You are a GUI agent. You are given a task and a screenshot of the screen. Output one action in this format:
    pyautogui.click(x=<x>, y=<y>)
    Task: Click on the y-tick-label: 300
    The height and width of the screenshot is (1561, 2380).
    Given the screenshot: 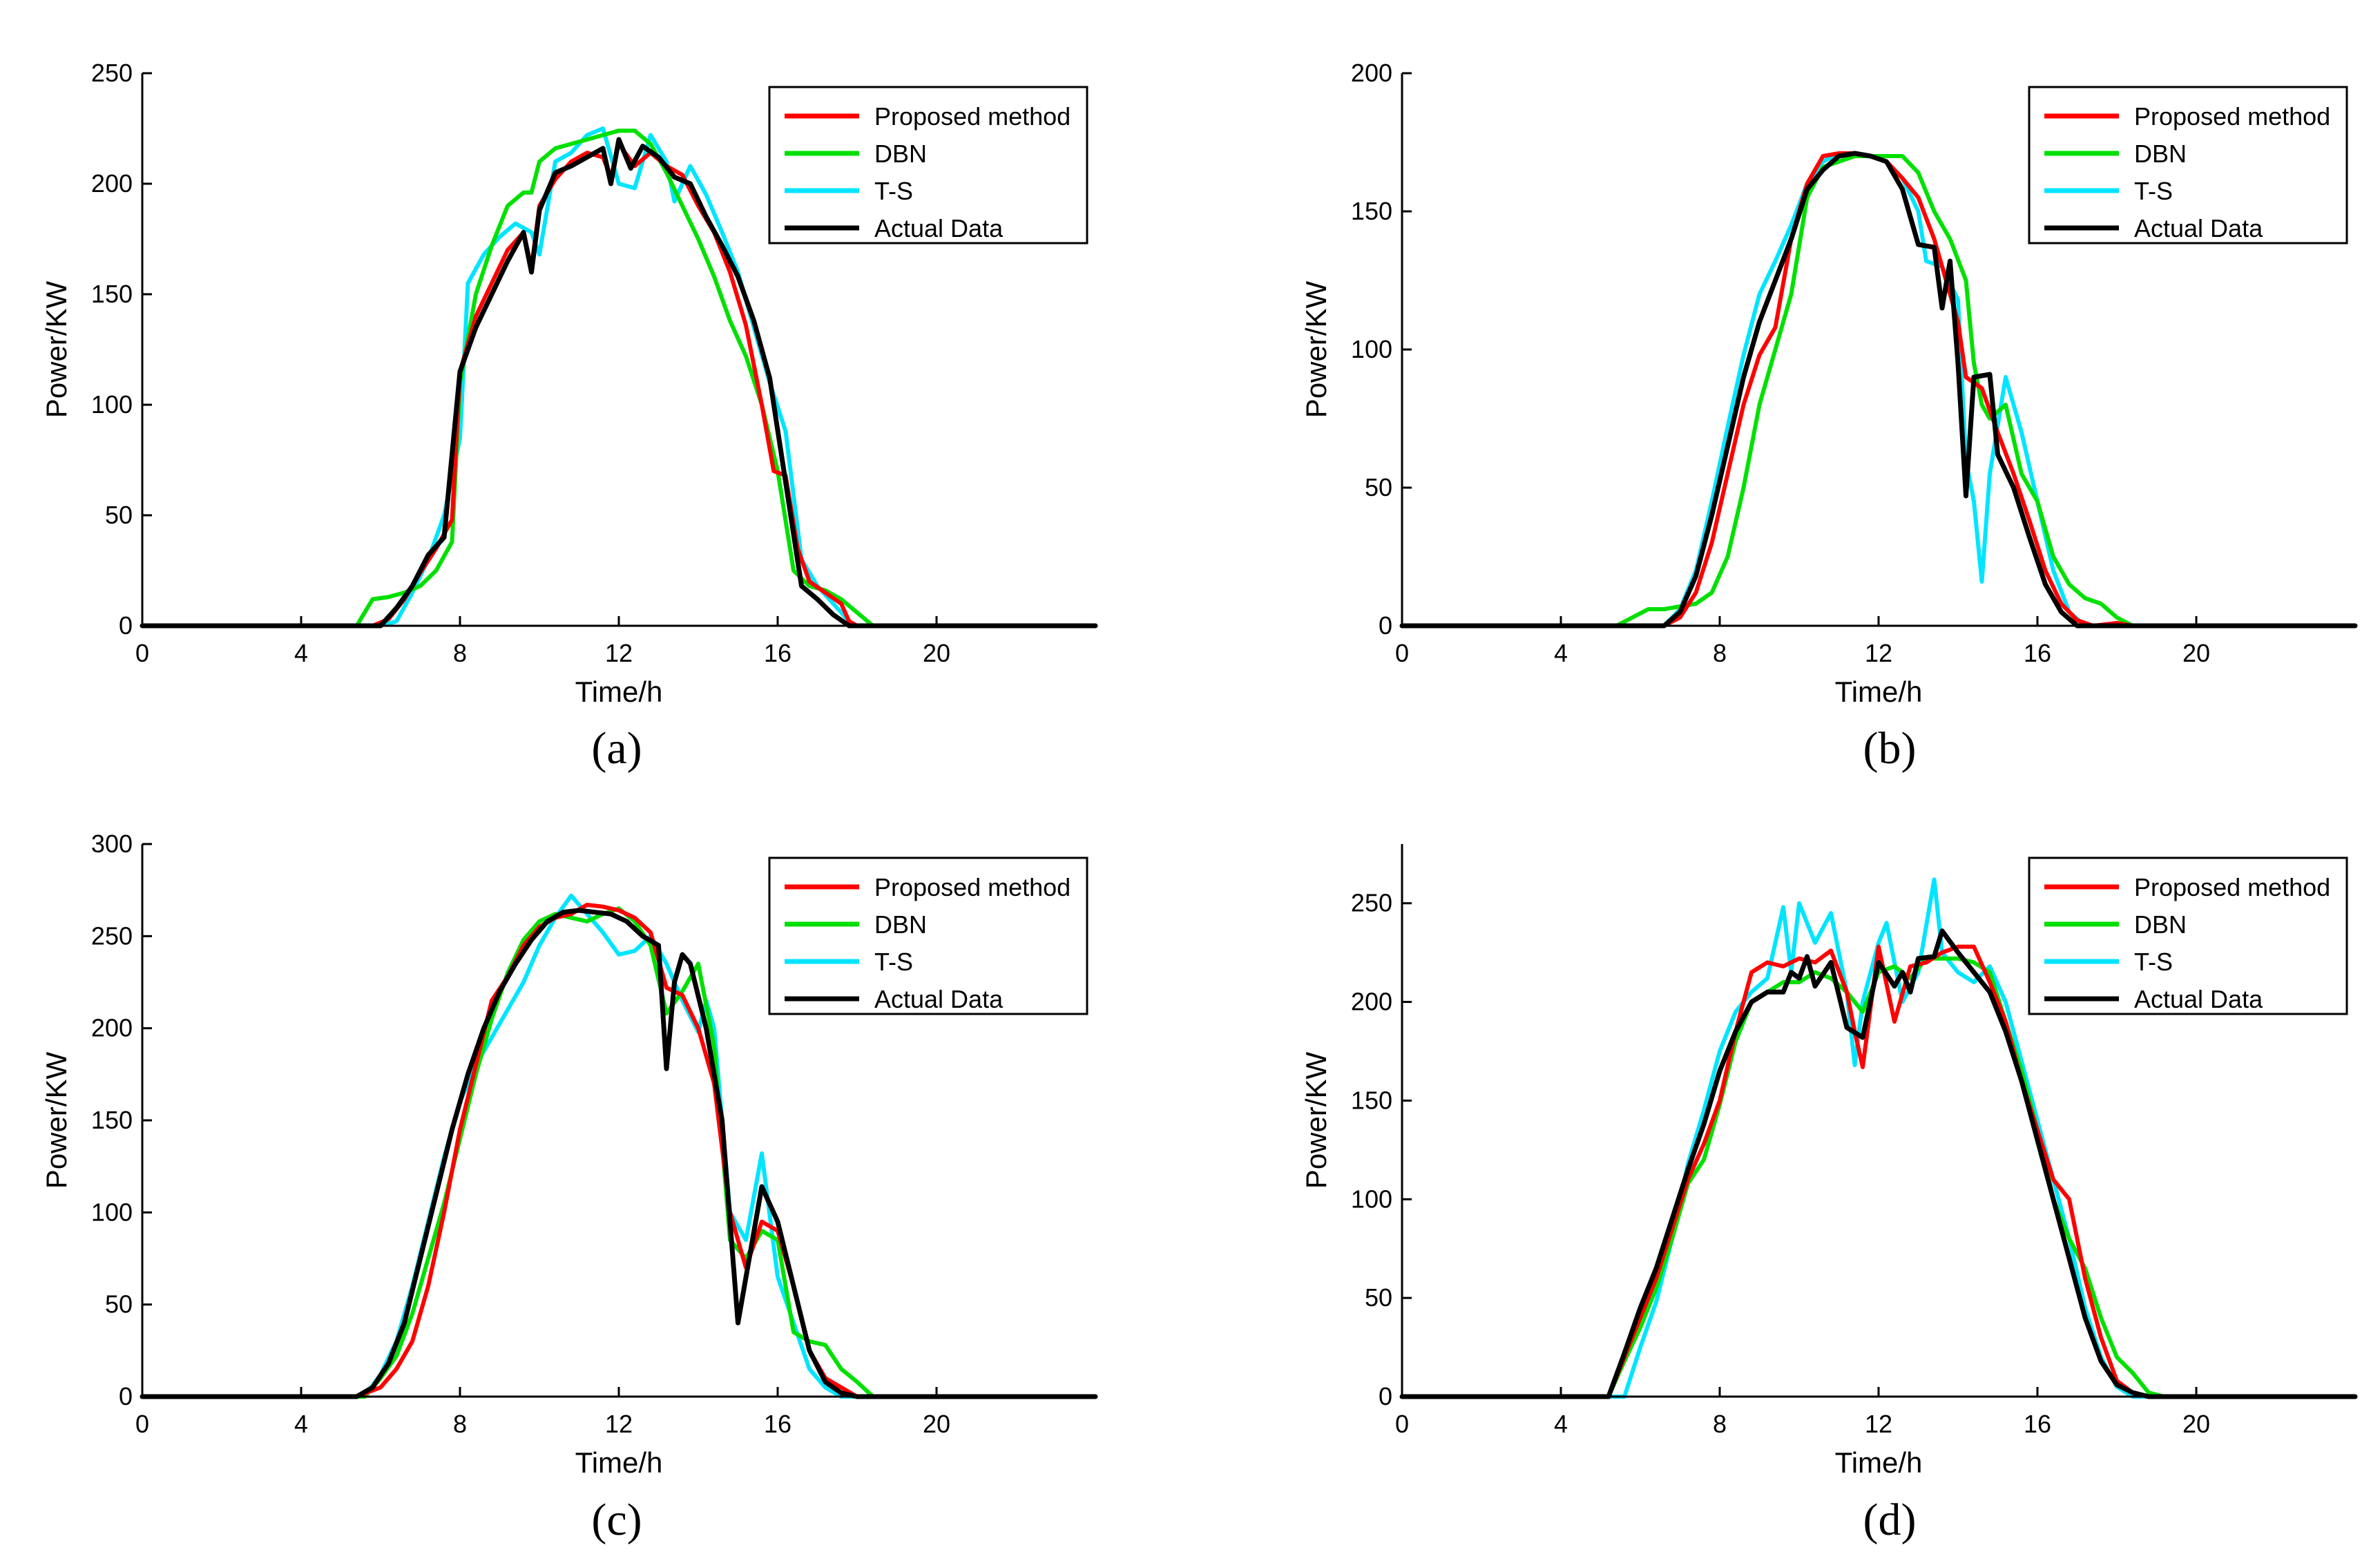 What is the action you would take?
    pyautogui.click(x=112, y=844)
    